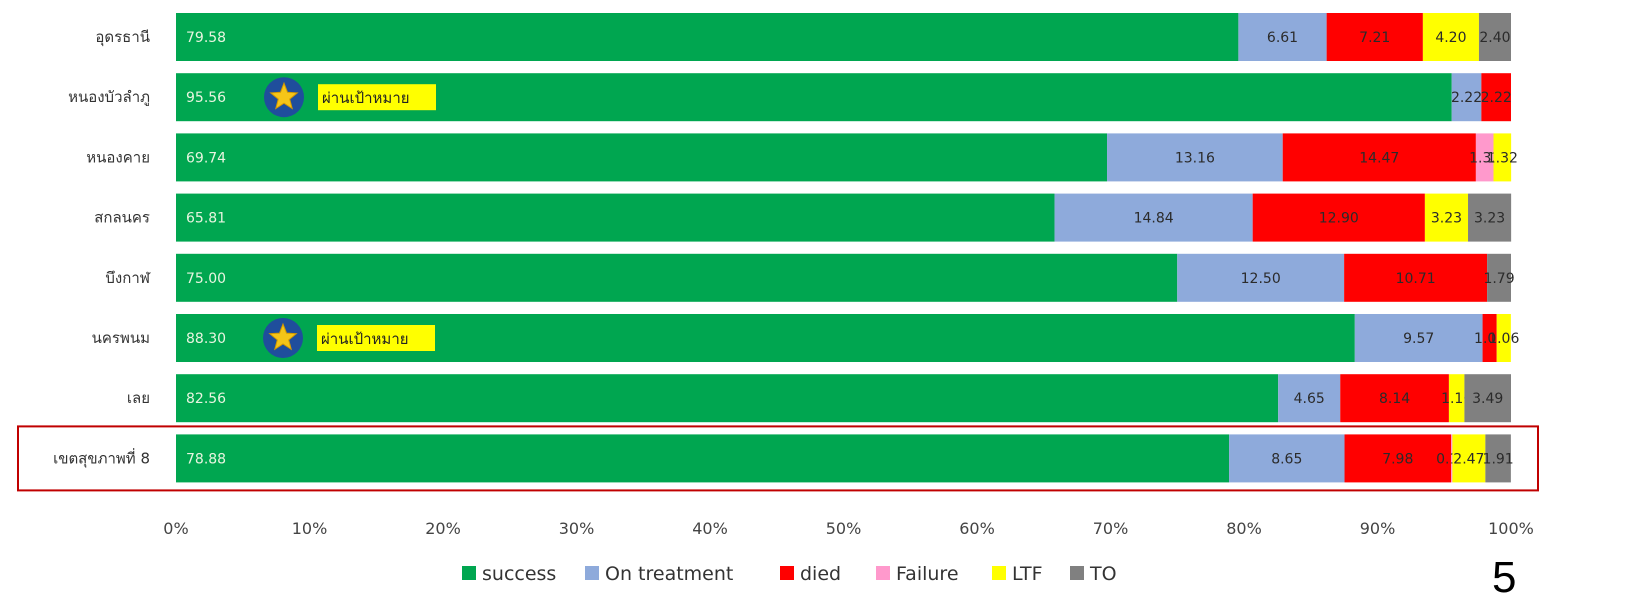  What do you see at coordinates (206, 279) in the screenshot?
I see `data-label-success: 75.00` at bounding box center [206, 279].